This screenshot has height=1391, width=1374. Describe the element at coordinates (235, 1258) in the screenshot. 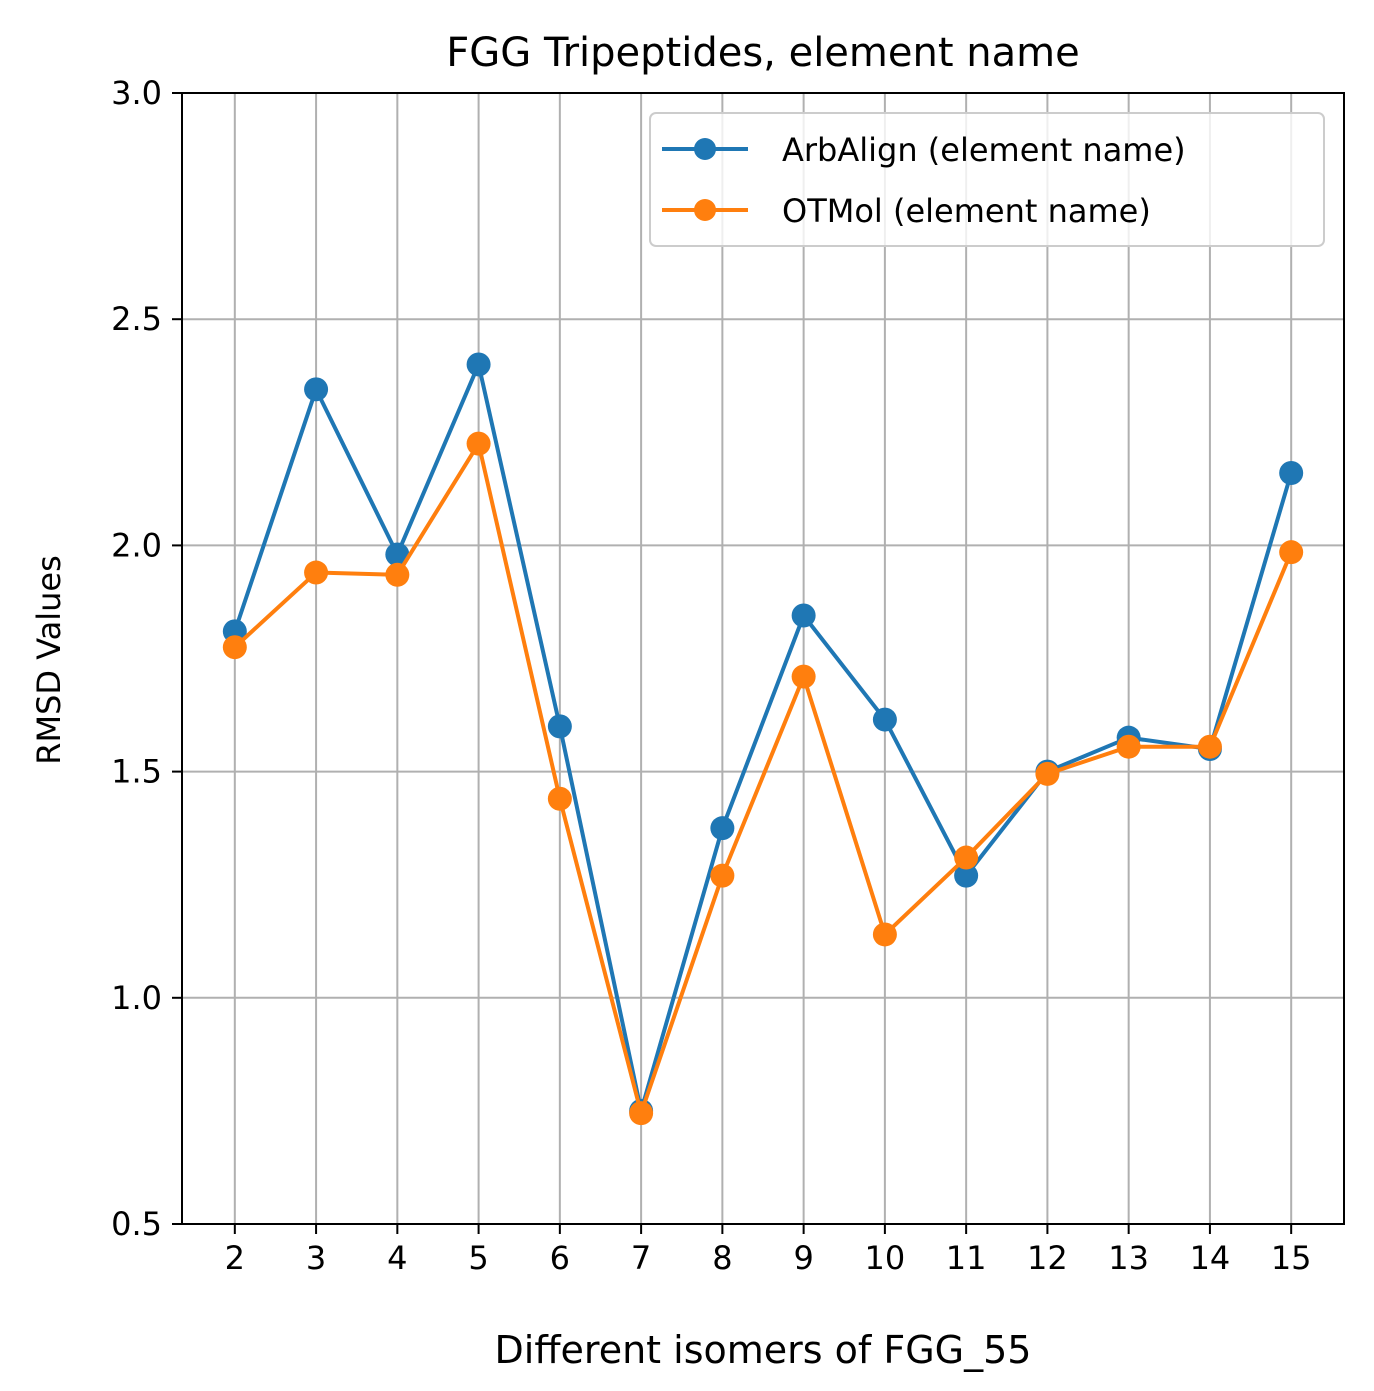

I see `x-tick-label: 2` at that location.